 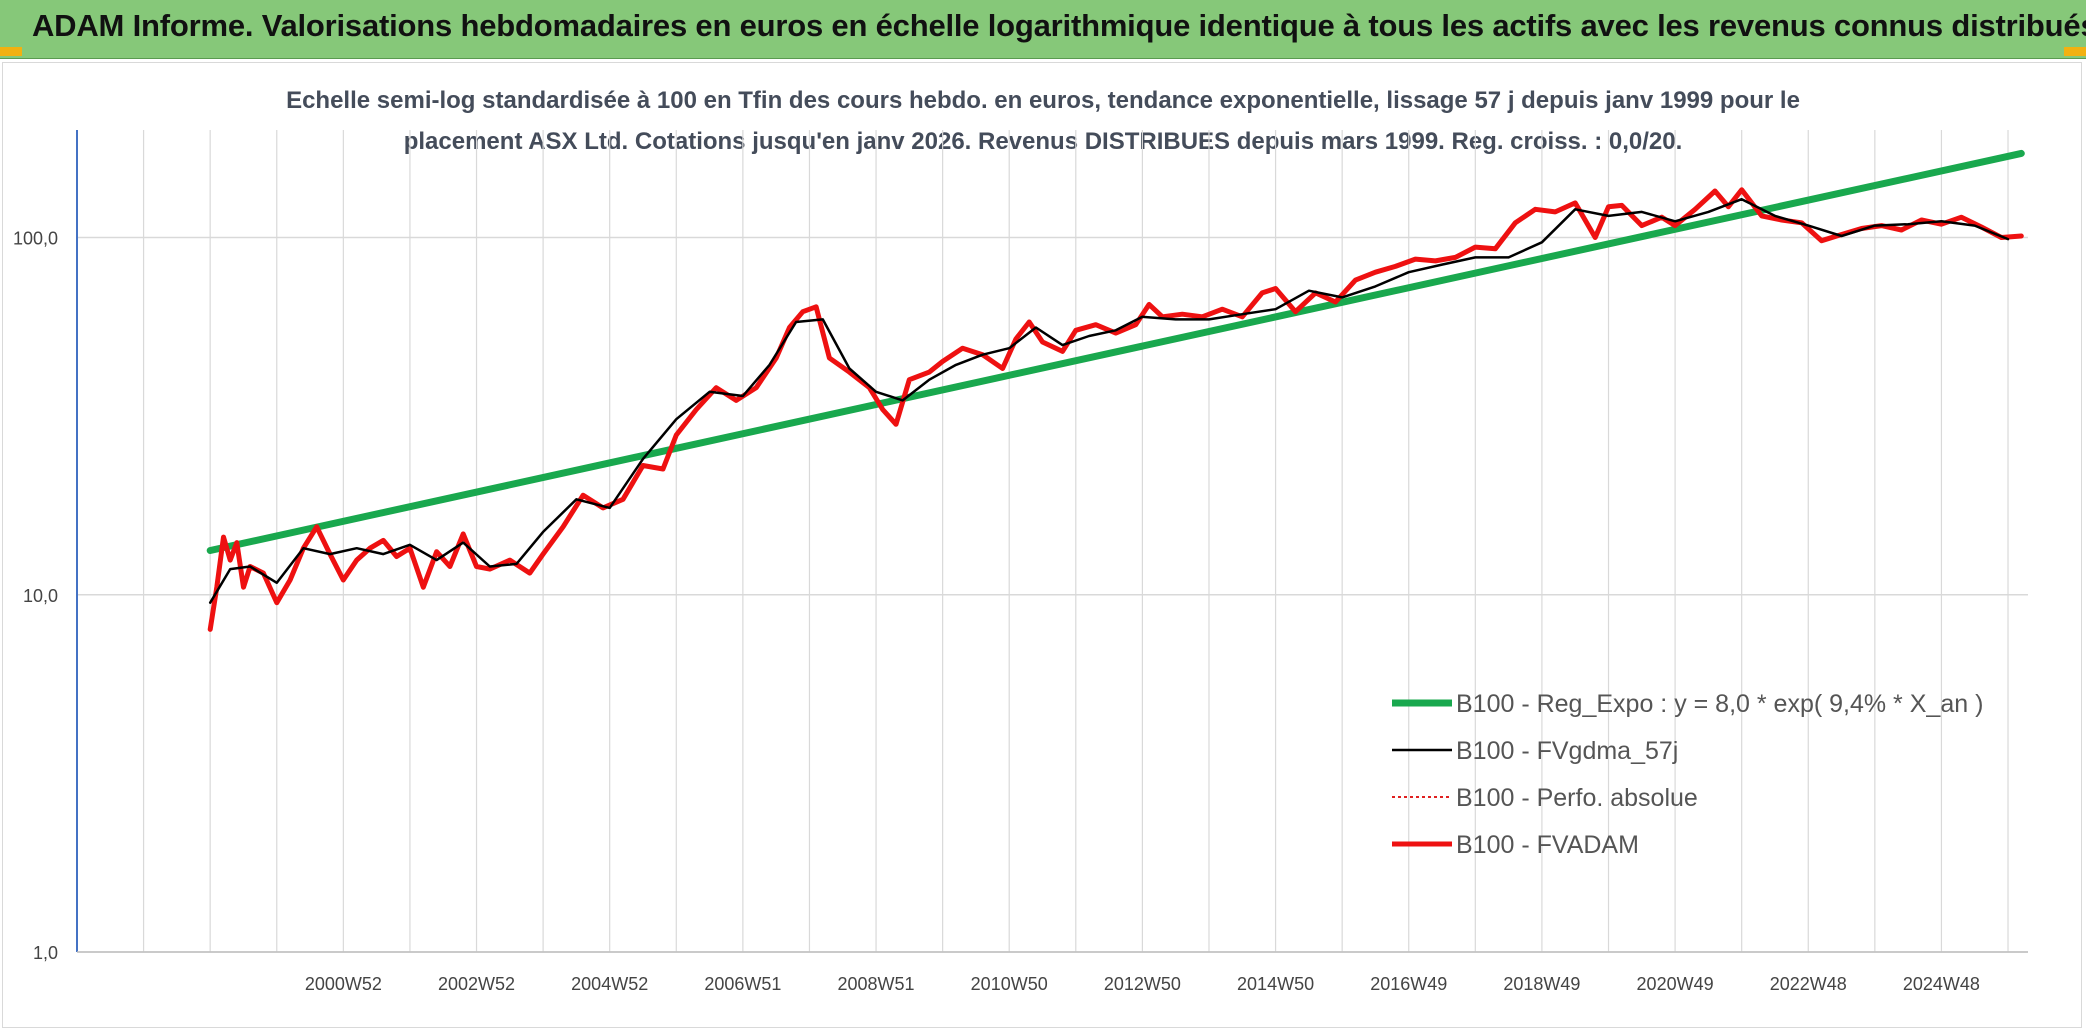 I want to click on corner-marker-top-left, so click(x=11, y=51).